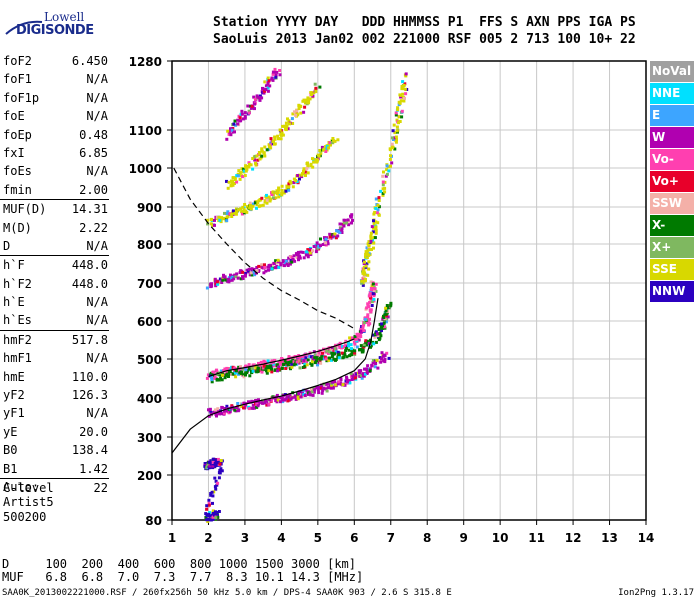 This screenshot has width=700, height=600. What do you see at coordinates (14, 302) in the screenshot?
I see `param-label: h`E` at bounding box center [14, 302].